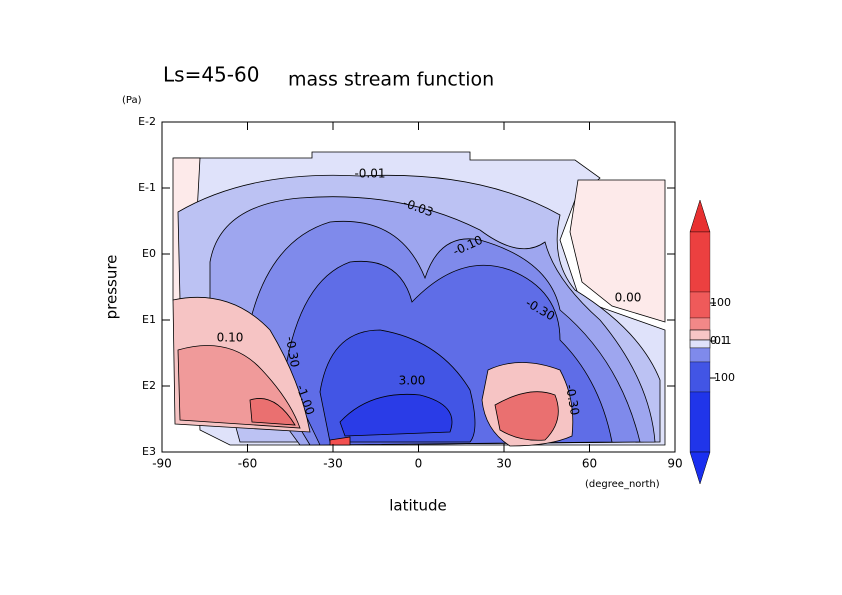 The height and width of the screenshot is (595, 842). I want to click on colorbar, so click(700, 342).